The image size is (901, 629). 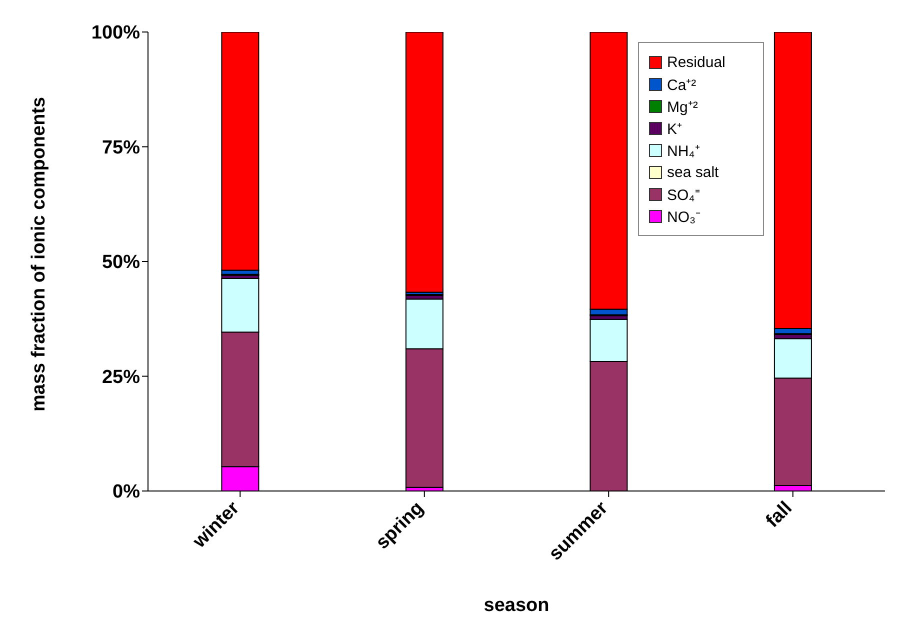 What do you see at coordinates (517, 605) in the screenshot?
I see `x-axis-title: season` at bounding box center [517, 605].